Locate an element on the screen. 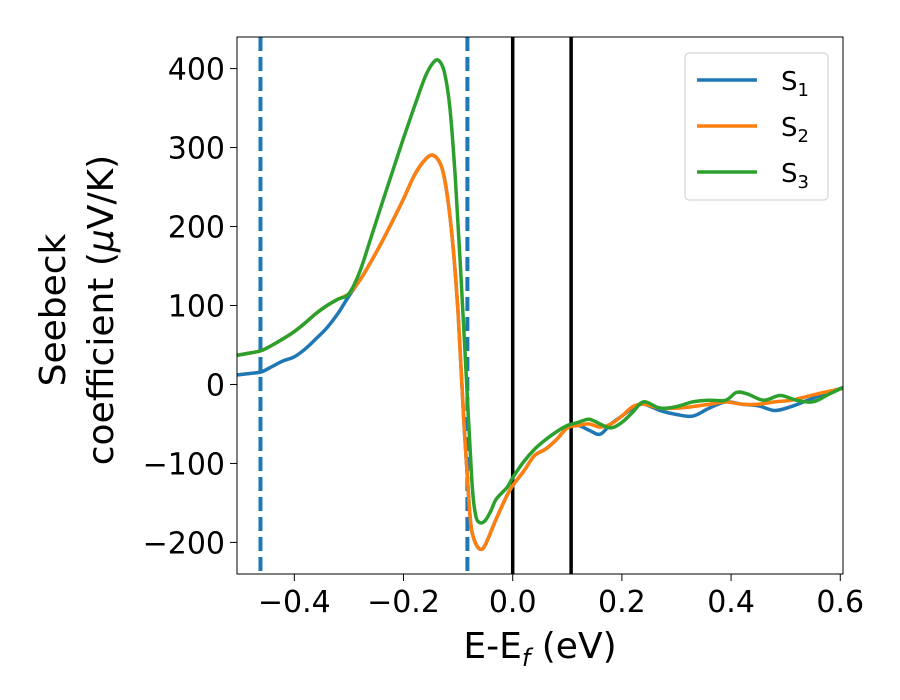 The height and width of the screenshot is (700, 900). x-tick-label: −0.2 is located at coordinates (403, 602).